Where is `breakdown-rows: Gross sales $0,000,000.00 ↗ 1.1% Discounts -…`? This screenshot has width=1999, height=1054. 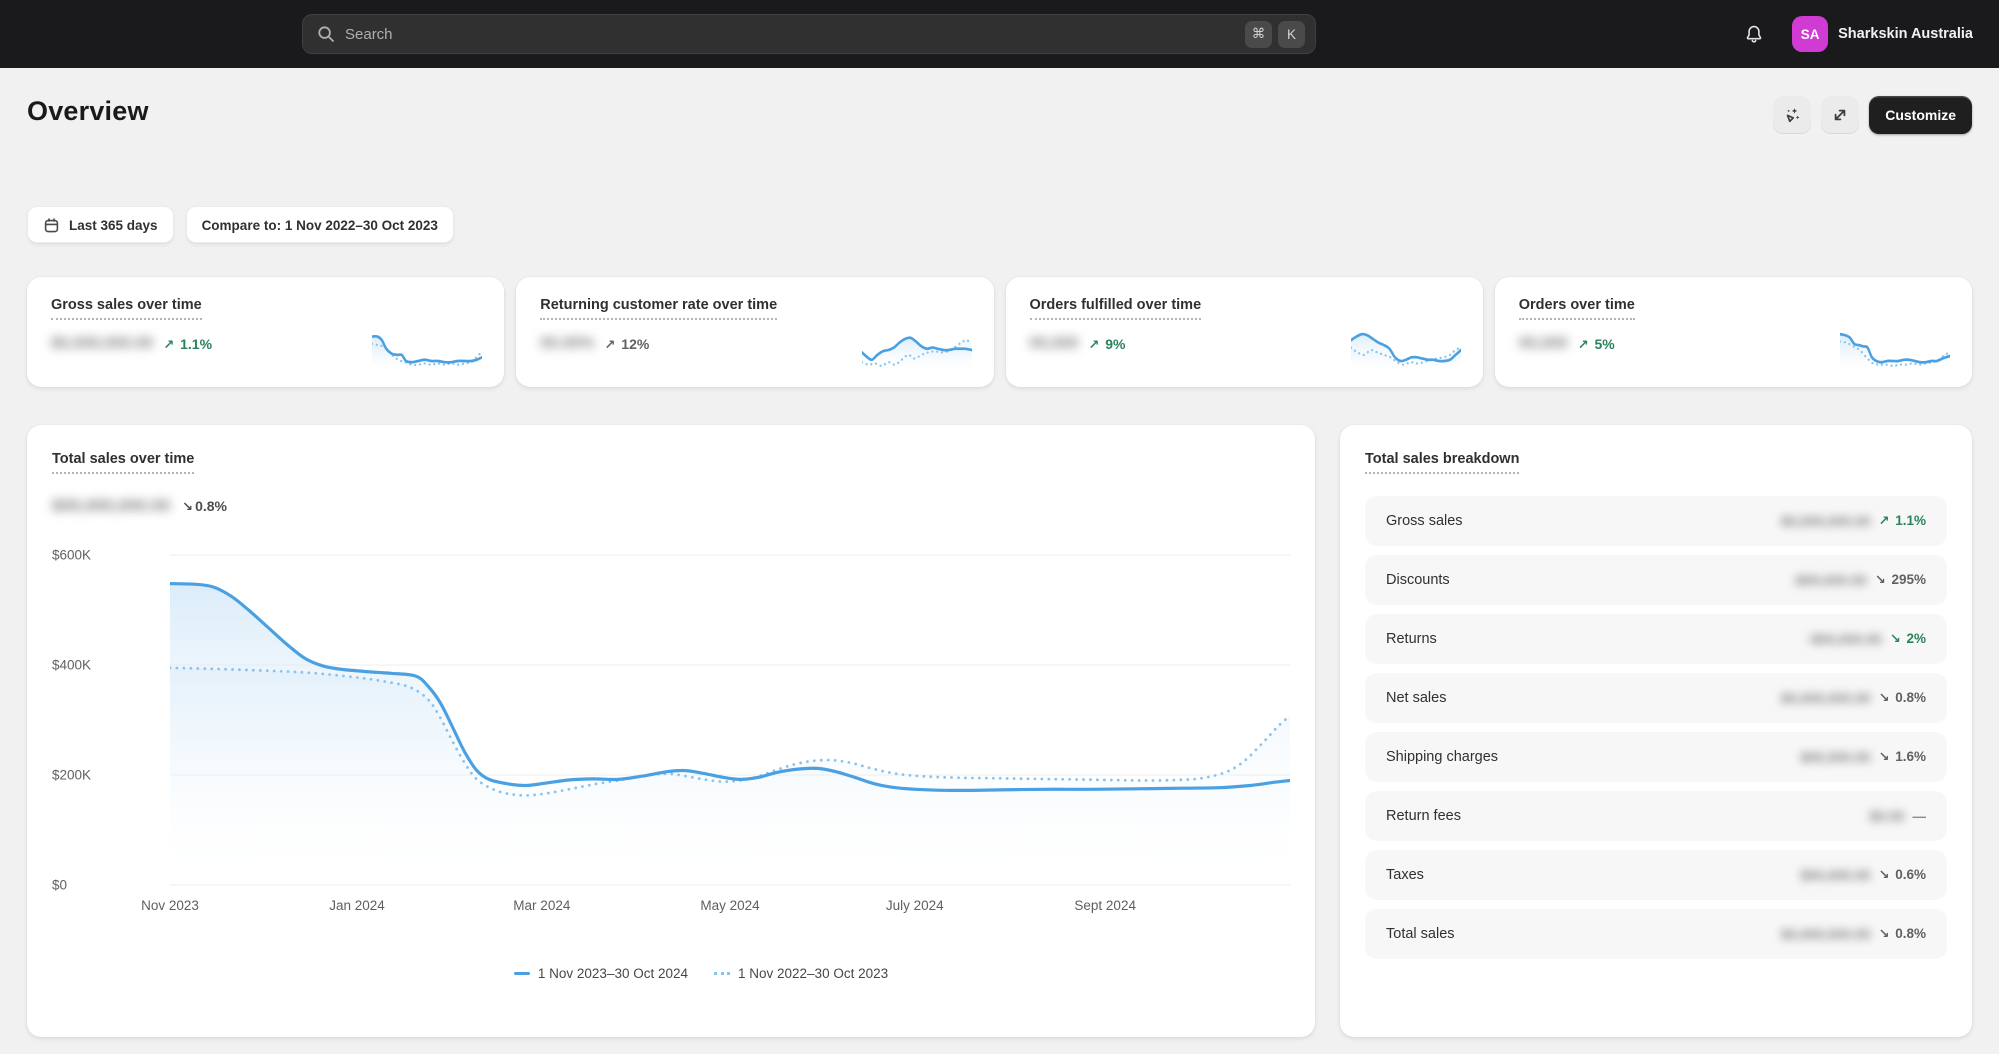 breakdown-rows: Gross sales $0,000,000.00 ↗ 1.1% Discounts -… is located at coordinates (1656, 727).